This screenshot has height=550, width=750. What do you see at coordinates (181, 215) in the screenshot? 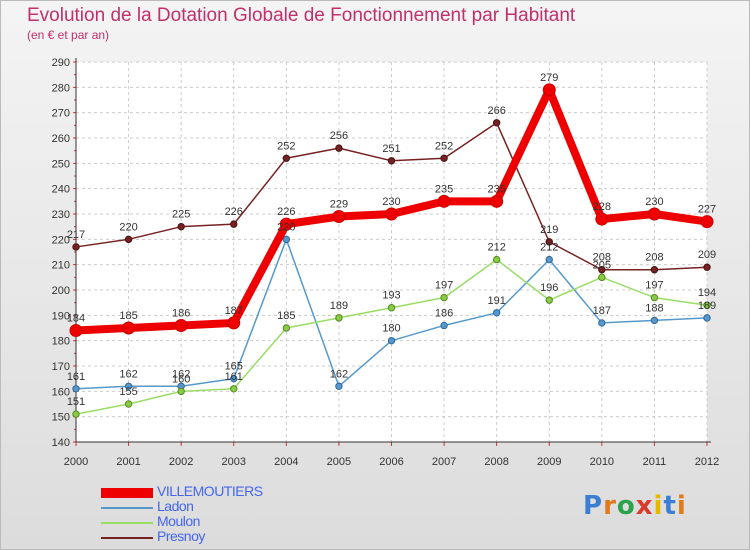
I see `data-label-presnoy: 225` at bounding box center [181, 215].